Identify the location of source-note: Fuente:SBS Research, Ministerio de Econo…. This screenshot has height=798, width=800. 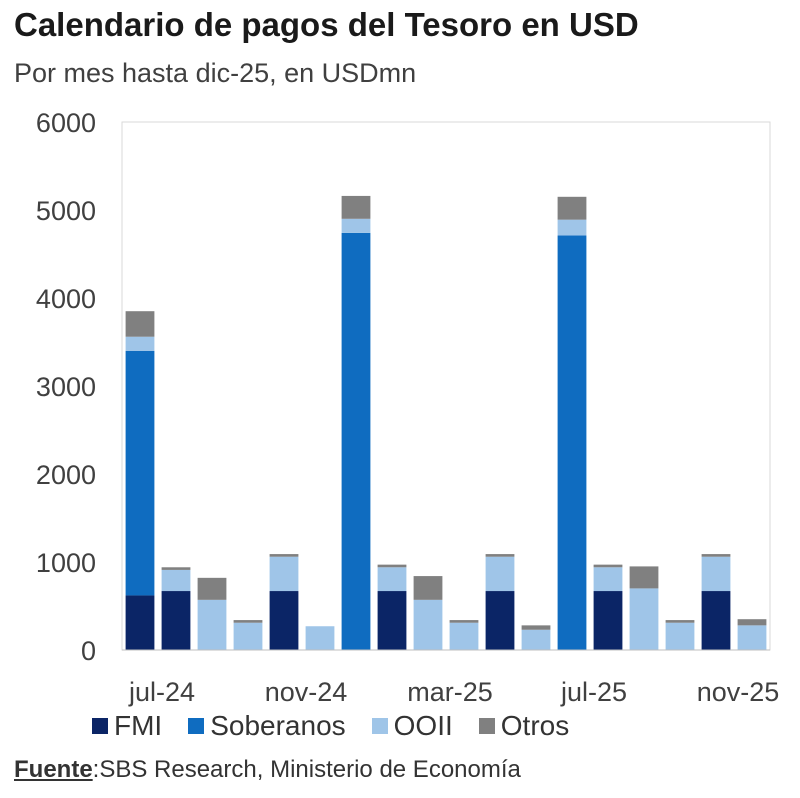
(267, 770).